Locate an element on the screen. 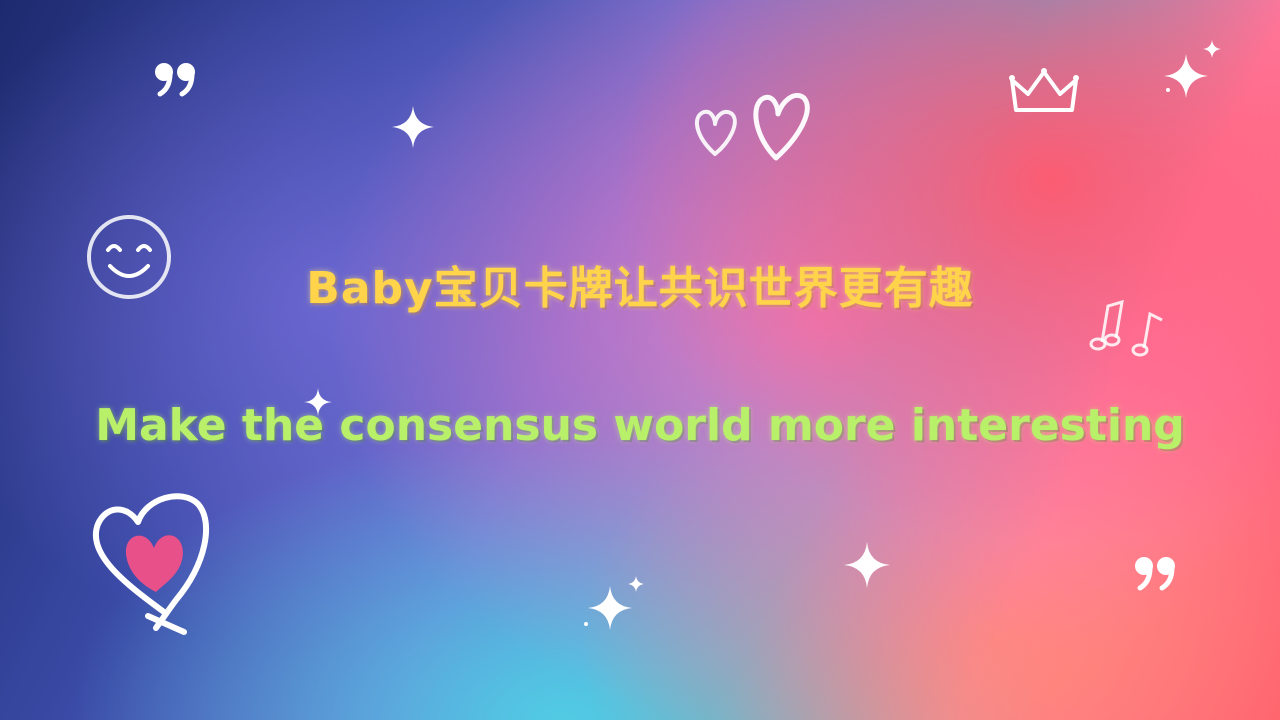 The height and width of the screenshot is (720, 1280). music-notes-icon is located at coordinates (1126, 328).